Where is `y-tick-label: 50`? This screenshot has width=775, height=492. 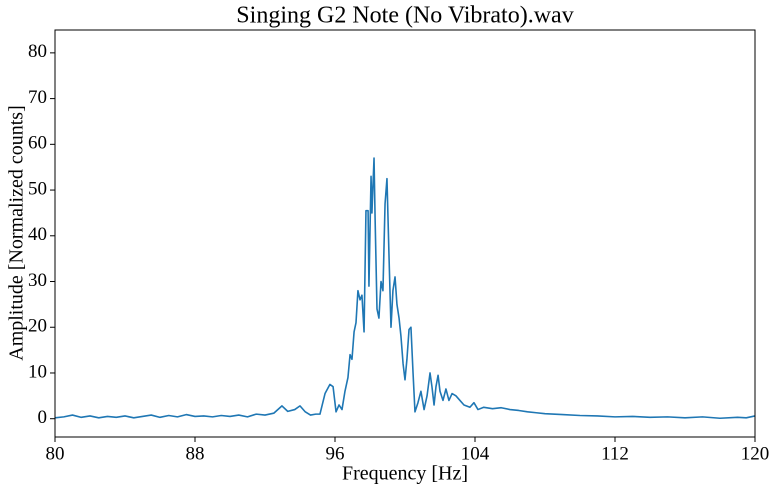 y-tick-label: 50 is located at coordinates (37, 188).